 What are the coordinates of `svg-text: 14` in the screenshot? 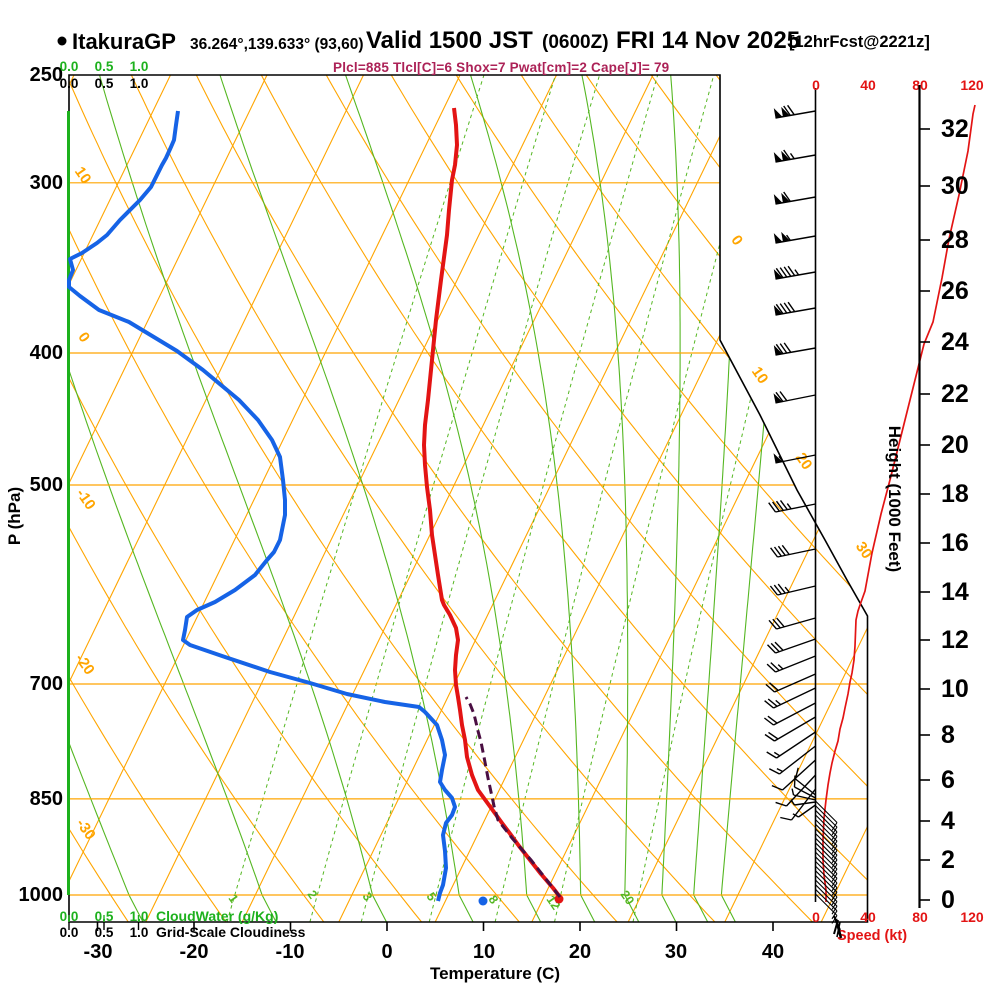 It's located at (955, 592).